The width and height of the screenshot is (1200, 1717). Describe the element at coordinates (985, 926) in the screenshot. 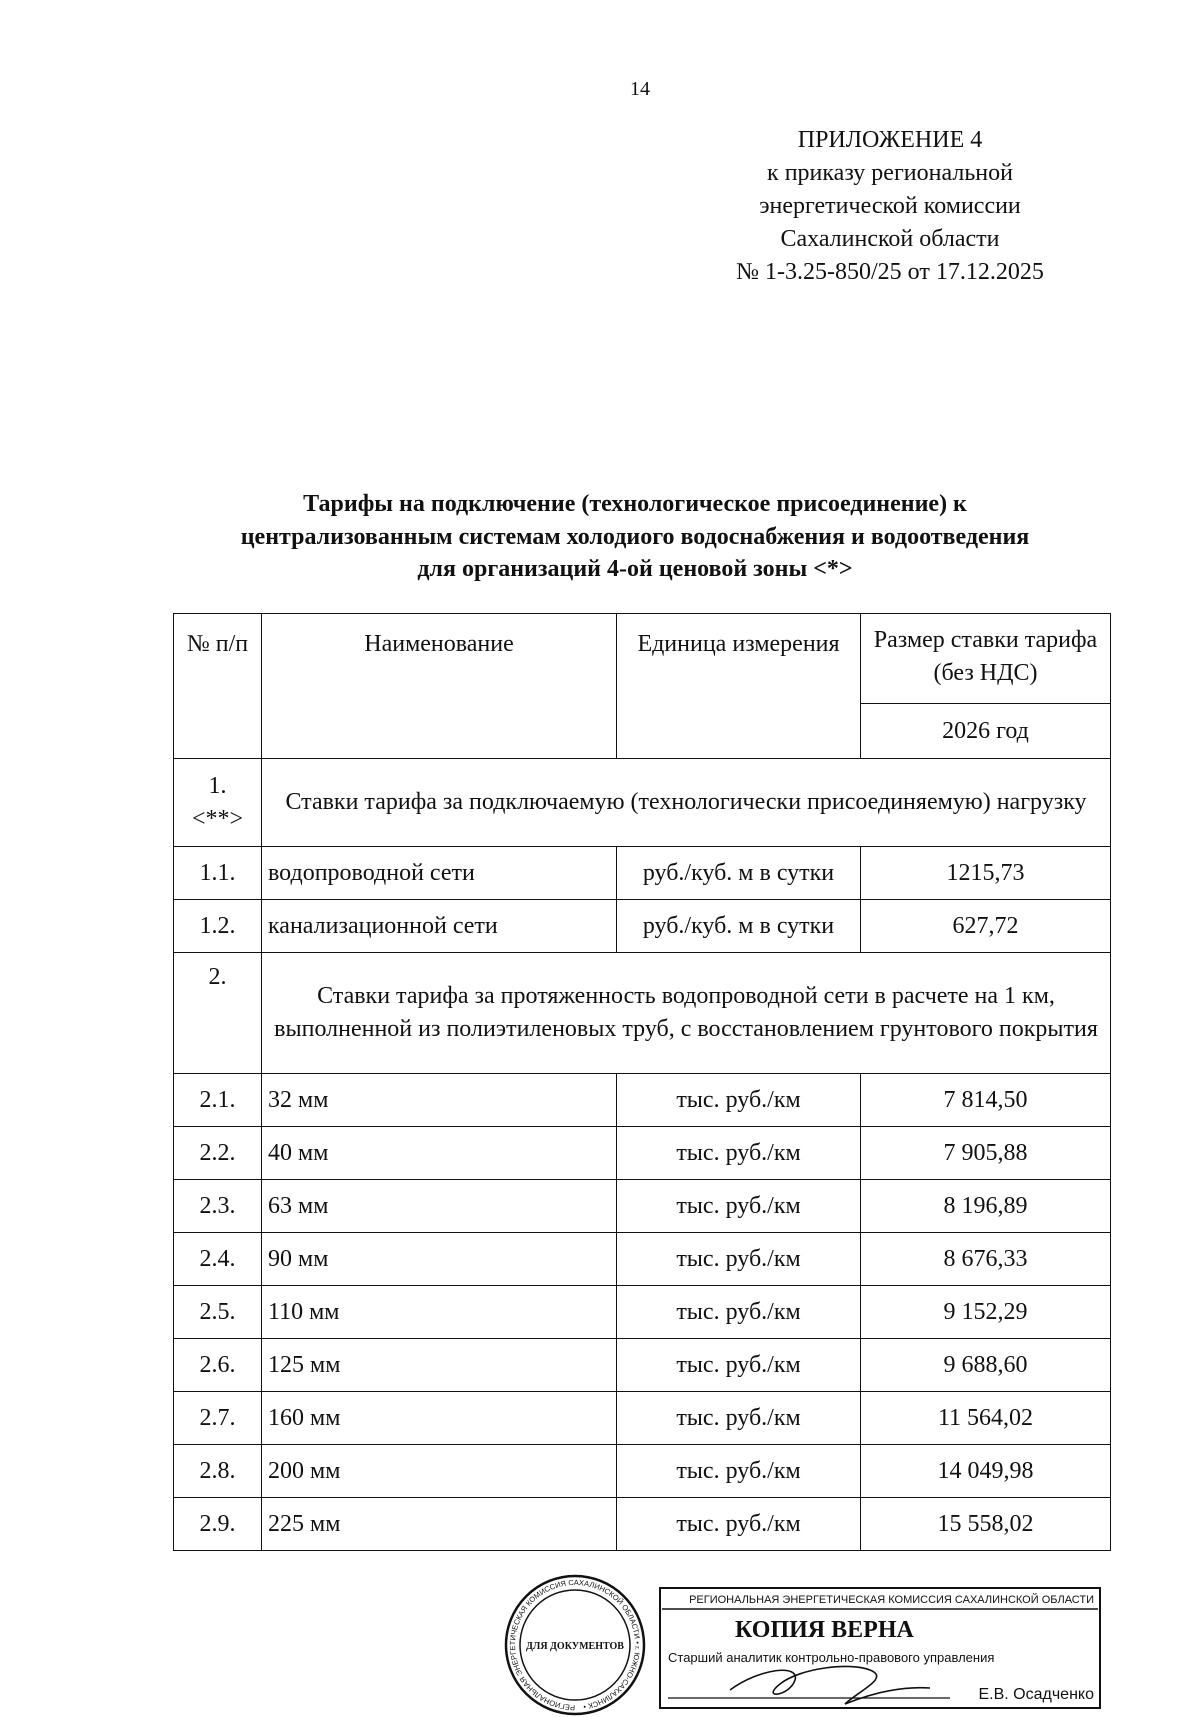

I see `row-value: 627,72` at that location.